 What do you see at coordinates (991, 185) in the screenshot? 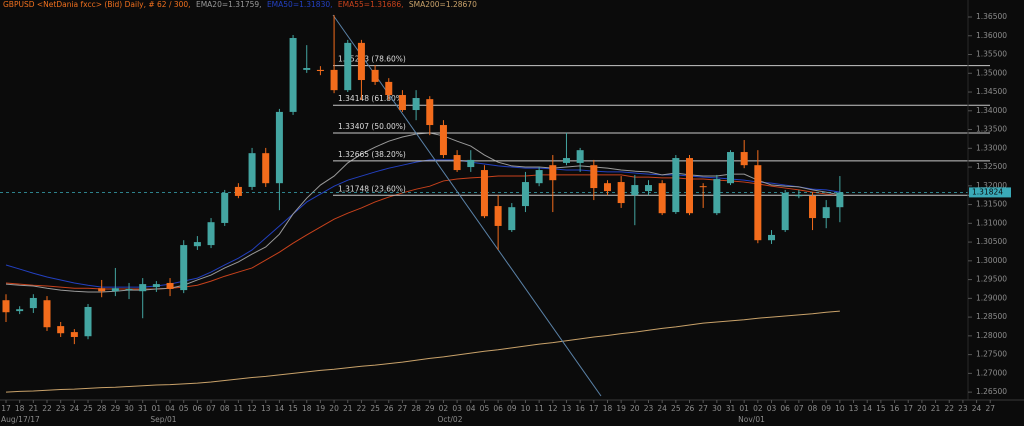
I see `y-tick-label: 1.32000` at bounding box center [991, 185].